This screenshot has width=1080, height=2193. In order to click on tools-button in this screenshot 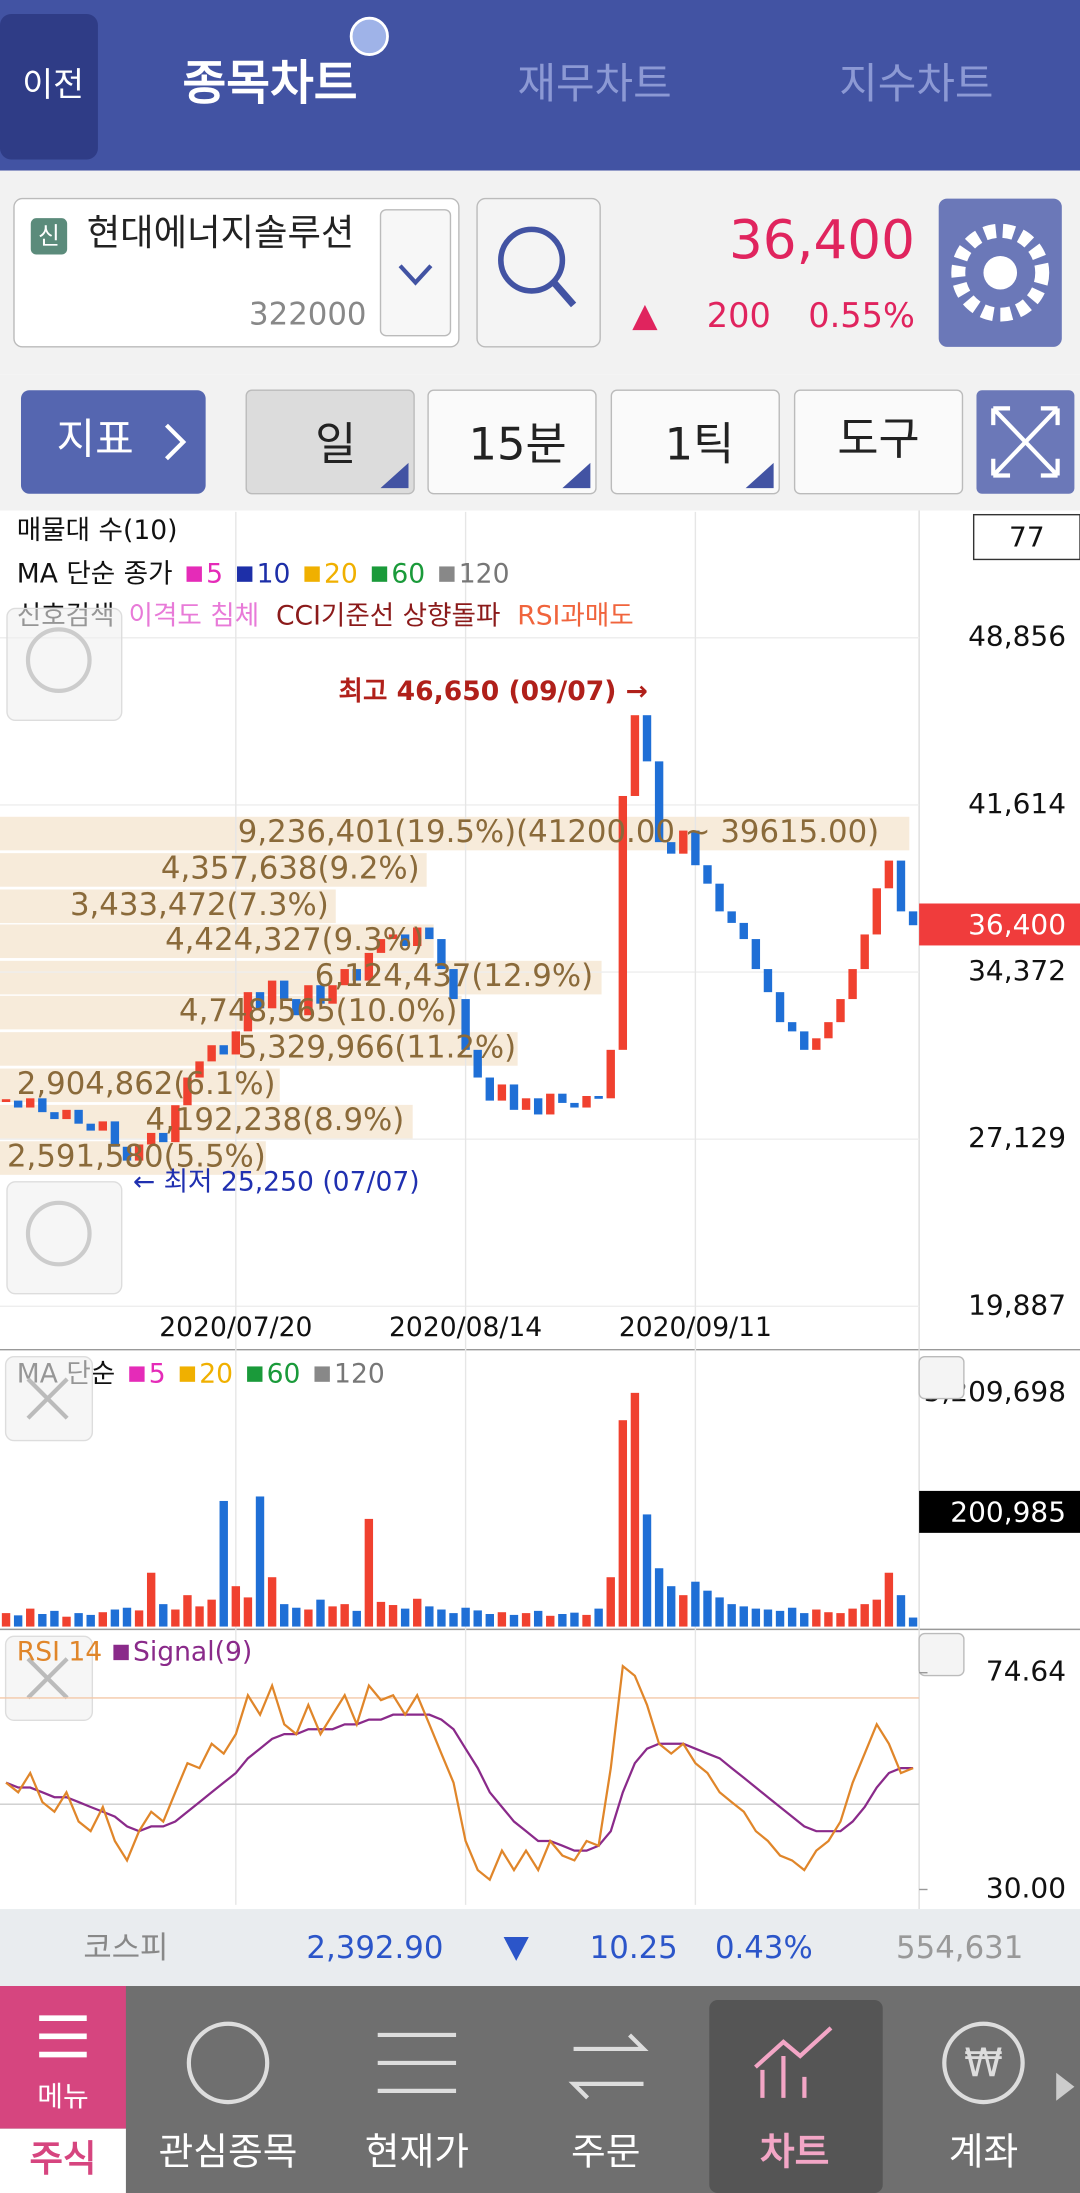, I will do `click(878, 442)`.